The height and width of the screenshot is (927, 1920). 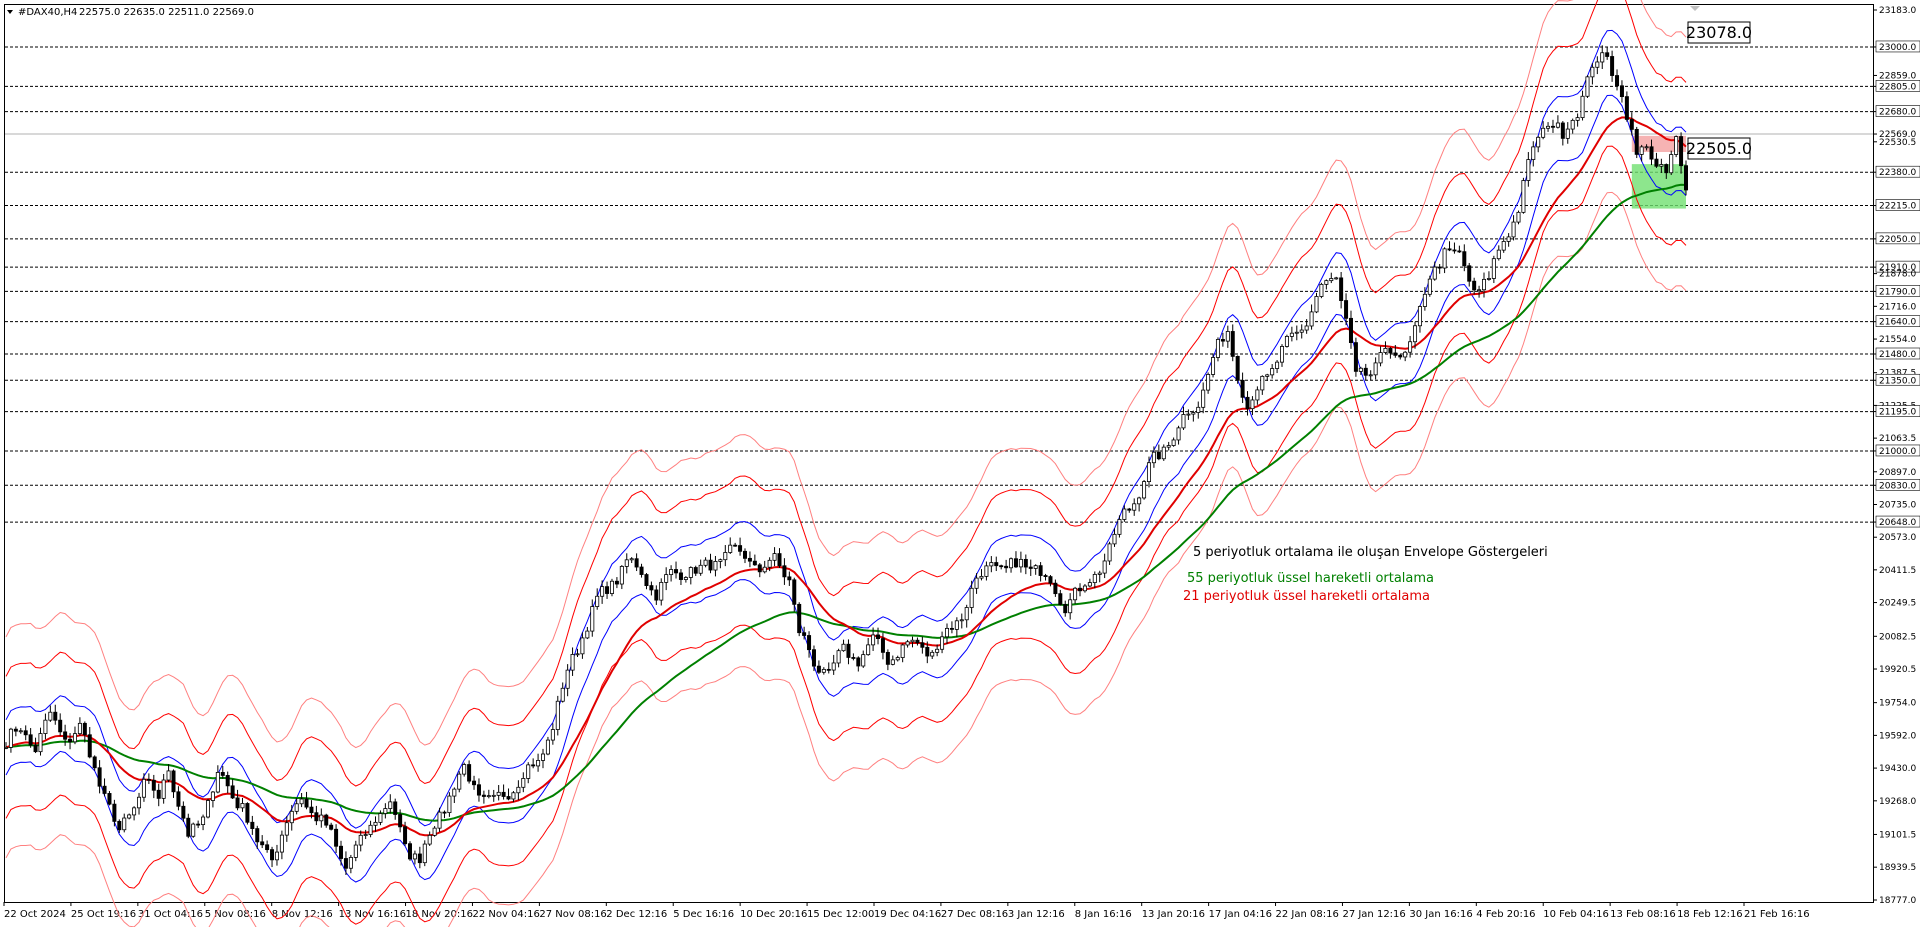 What do you see at coordinates (1695, 8) in the screenshot?
I see `scroll-marker-icon` at bounding box center [1695, 8].